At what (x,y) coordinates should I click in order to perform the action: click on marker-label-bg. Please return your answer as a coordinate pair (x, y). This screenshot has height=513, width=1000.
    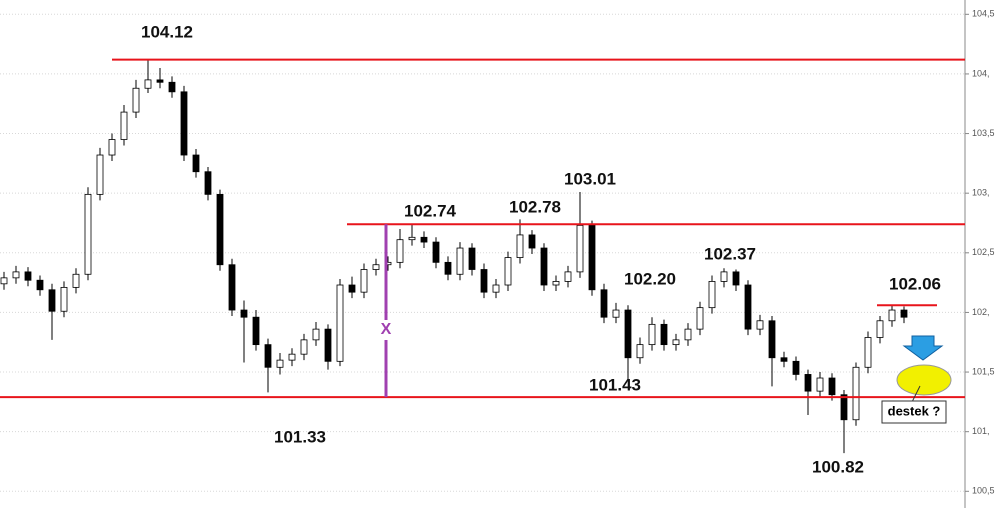
    Looking at the image, I should click on (386, 330).